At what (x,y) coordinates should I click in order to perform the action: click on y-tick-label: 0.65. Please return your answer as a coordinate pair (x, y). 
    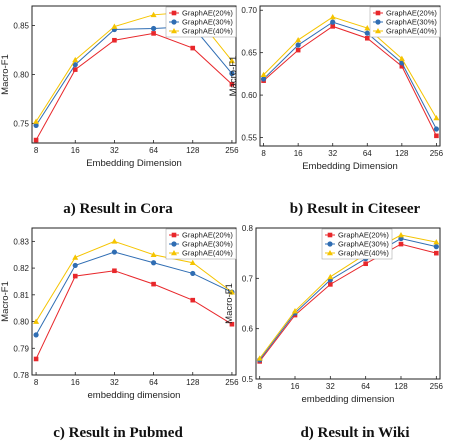
    Looking at the image, I should click on (249, 53).